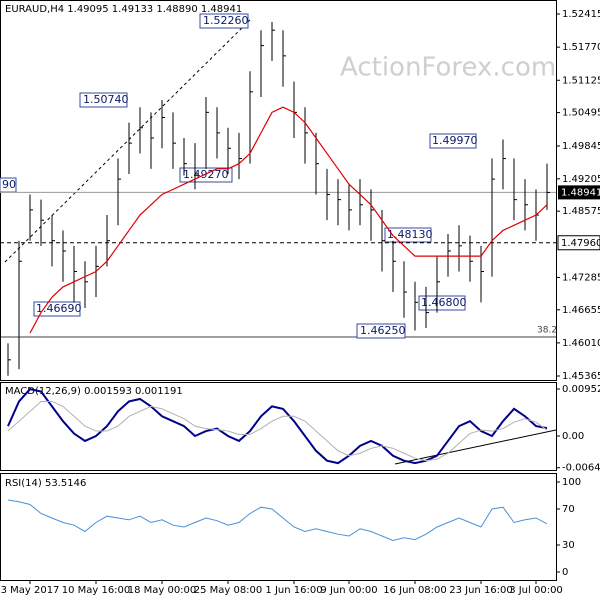 The height and width of the screenshot is (604, 600). Describe the element at coordinates (568, 509) in the screenshot. I see `y-tick-label: 70` at that location.